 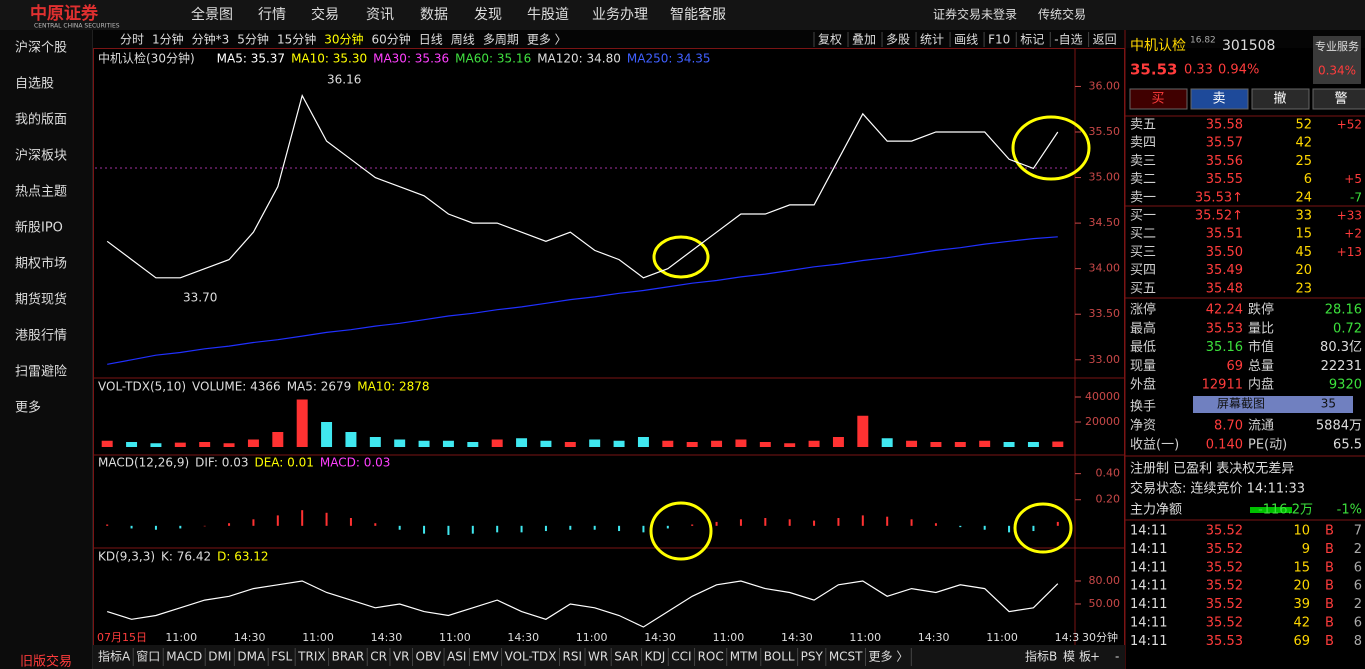 What do you see at coordinates (272, 15) in the screenshot?
I see `nav-item: 行情` at bounding box center [272, 15].